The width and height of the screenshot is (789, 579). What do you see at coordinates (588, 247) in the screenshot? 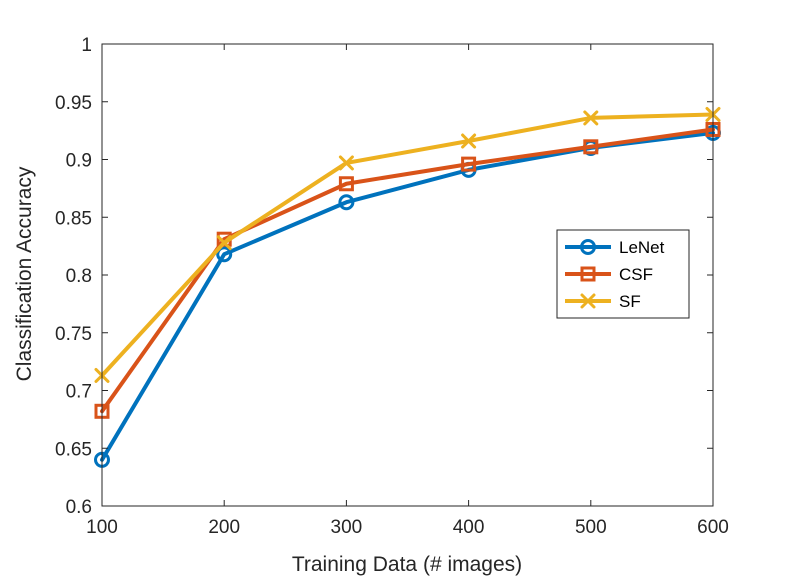
I see `legend-marker-lenet` at bounding box center [588, 247].